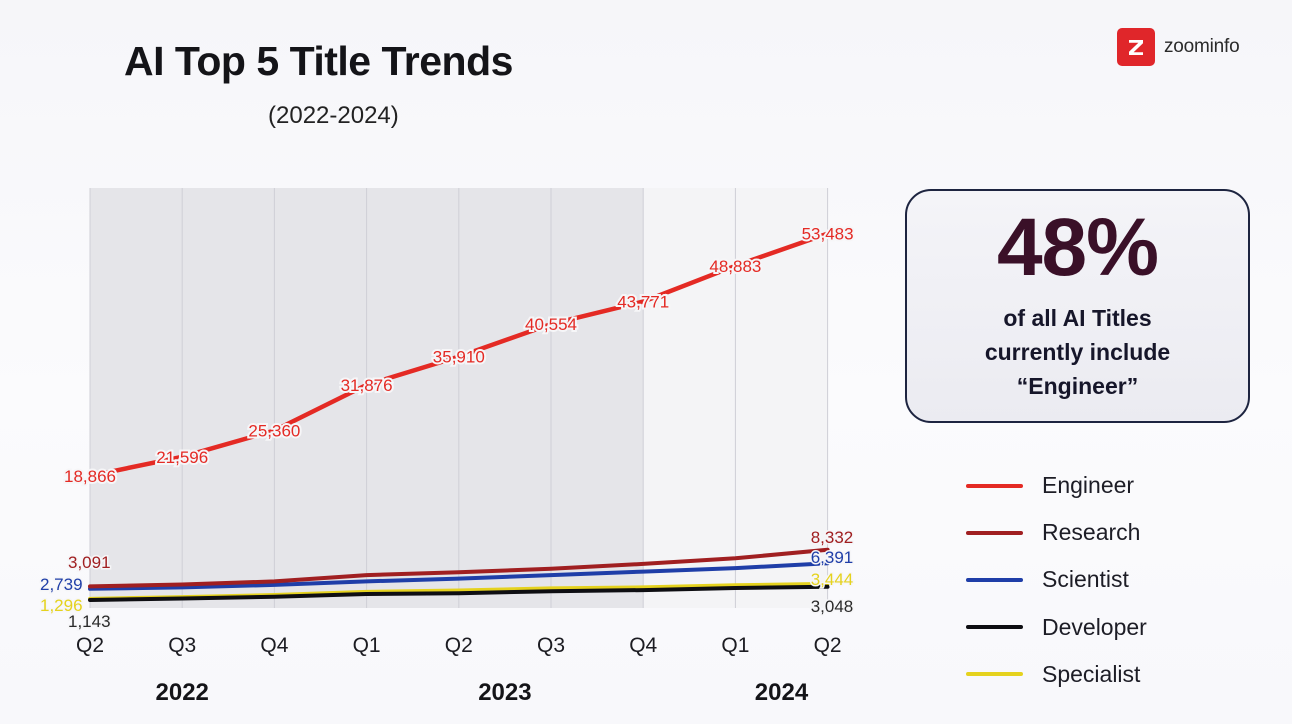 Image resolution: width=1292 pixels, height=724 pixels. I want to click on x-tick-label-6: Q4, so click(643, 645).